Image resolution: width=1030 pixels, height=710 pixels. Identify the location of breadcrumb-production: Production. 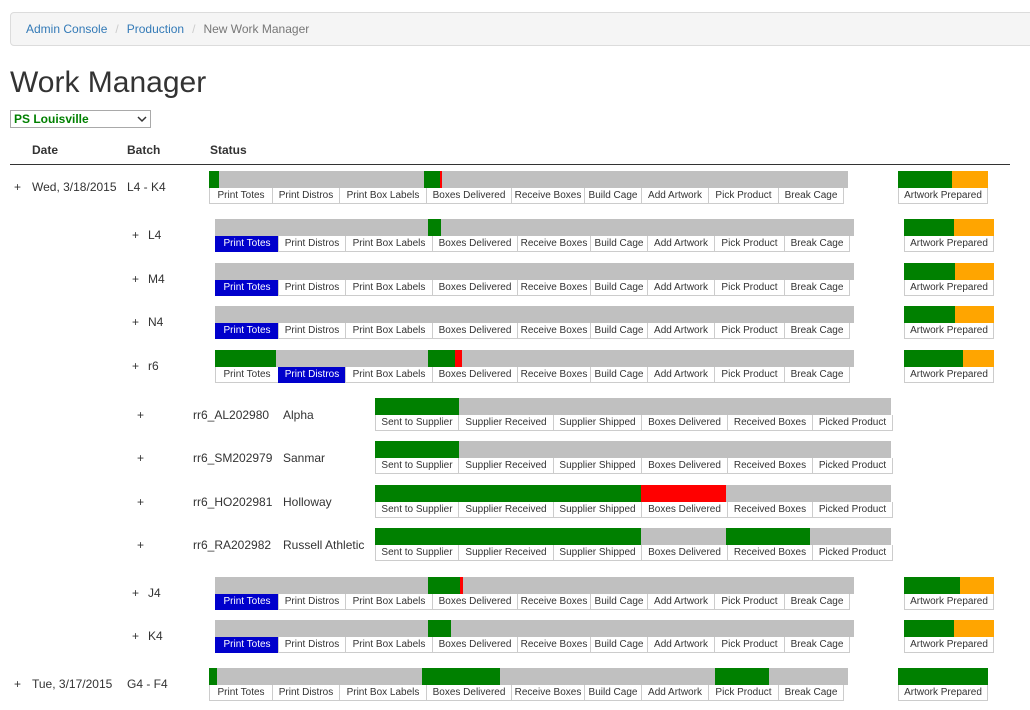
(155, 29).